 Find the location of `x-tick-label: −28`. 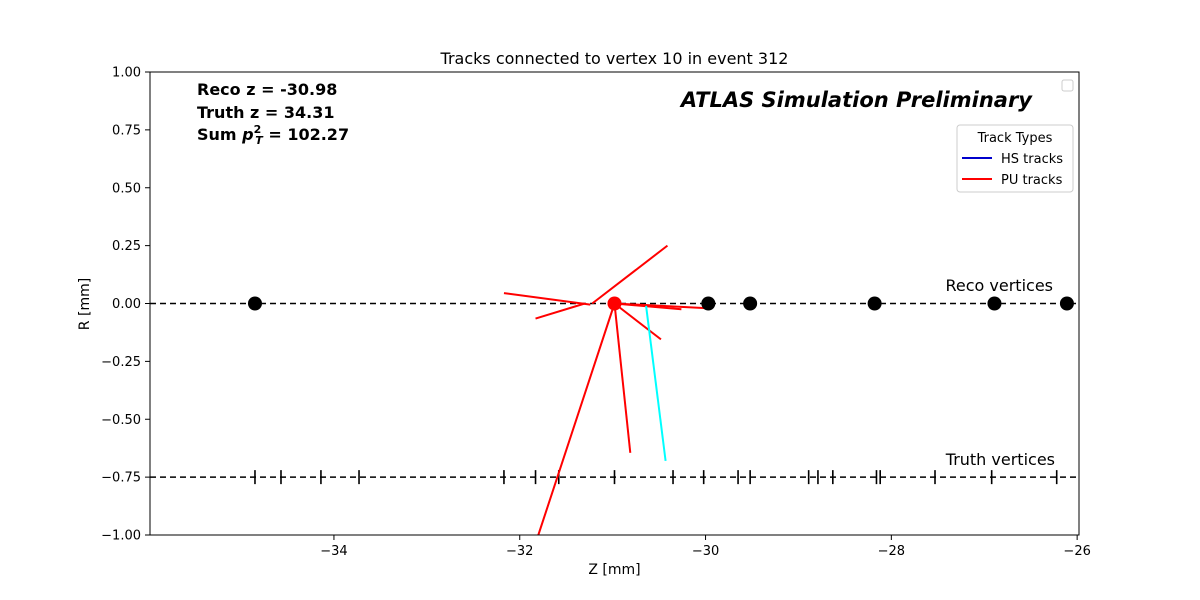

x-tick-label: −28 is located at coordinates (891, 551).